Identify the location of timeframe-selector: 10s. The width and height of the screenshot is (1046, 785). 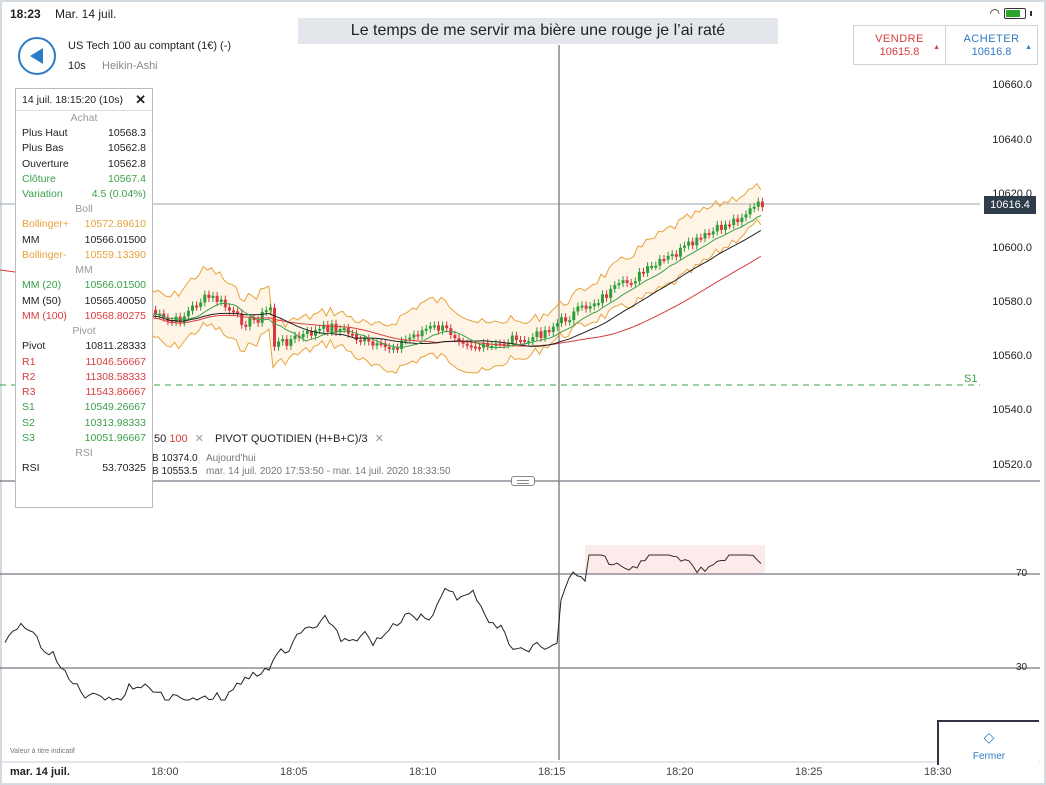
(77, 66).